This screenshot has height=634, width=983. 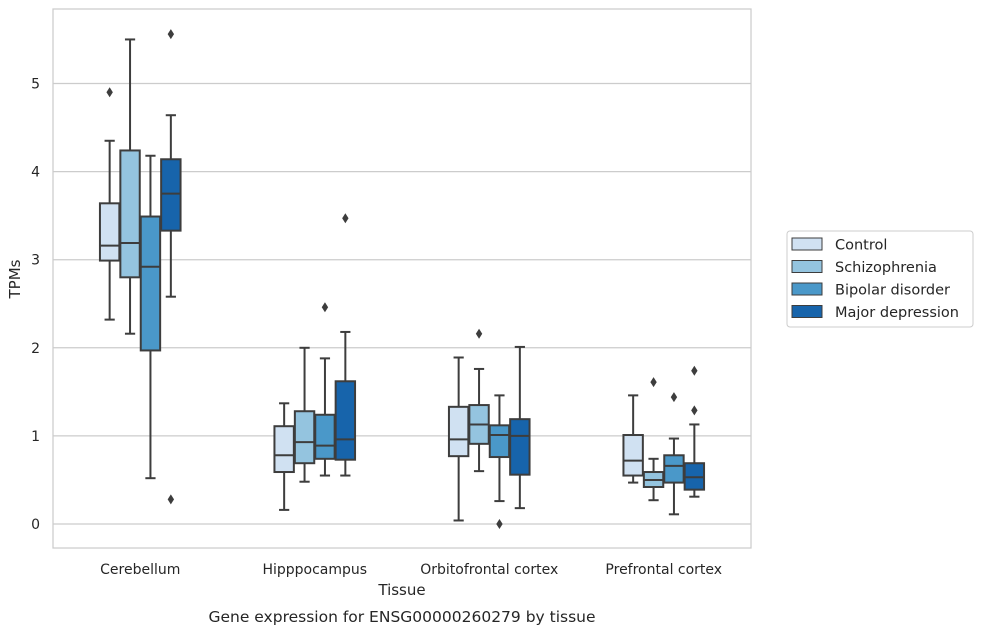 I want to click on x-tick-label: Hipppocampus, so click(x=314, y=570).